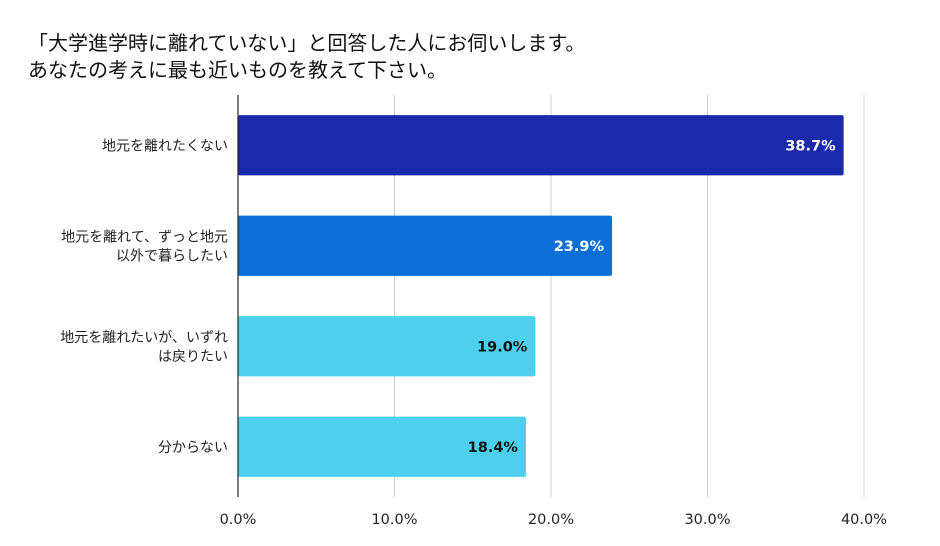 The width and height of the screenshot is (940, 546). Describe the element at coordinates (493, 448) in the screenshot. I see `bar-value-label: 18.4%` at that location.